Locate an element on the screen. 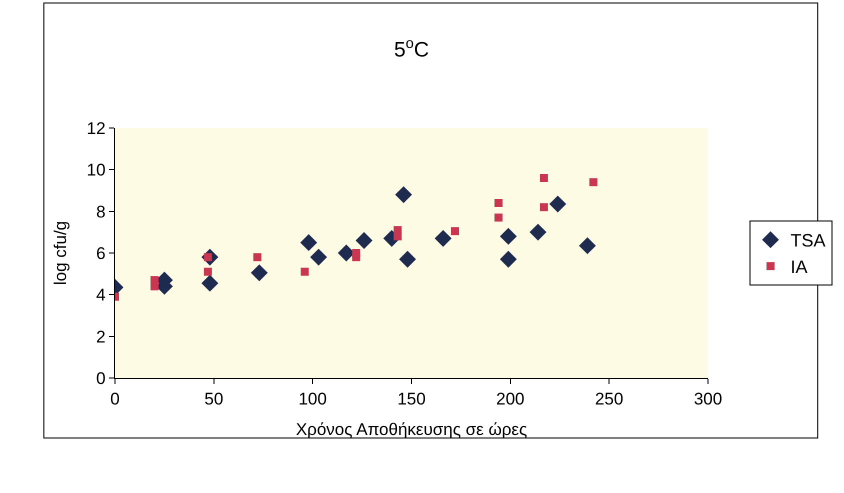  y-tick-label: 2 is located at coordinates (101, 336).